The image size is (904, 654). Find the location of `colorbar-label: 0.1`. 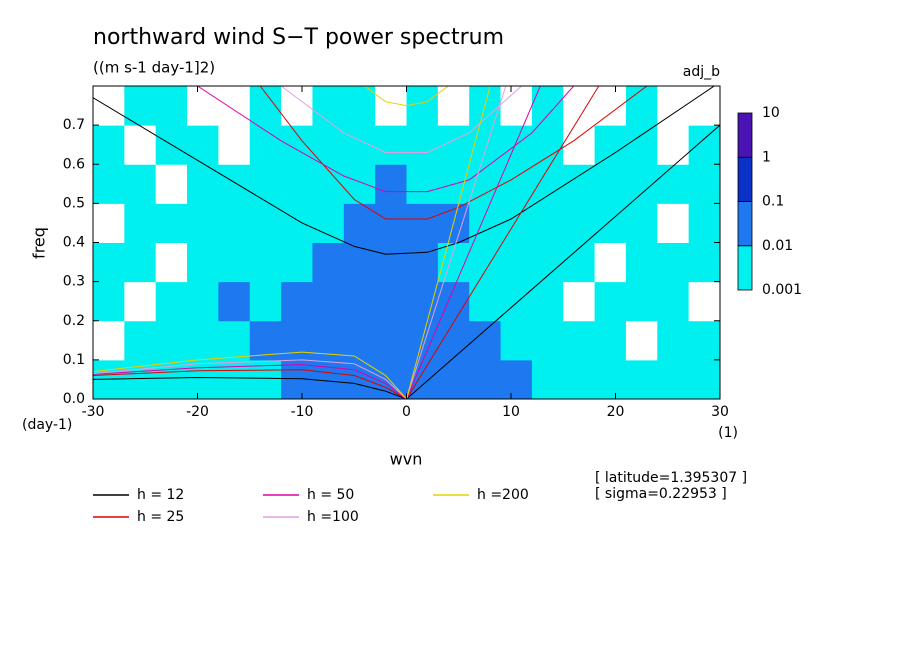

colorbar-label: 0.1 is located at coordinates (773, 202).